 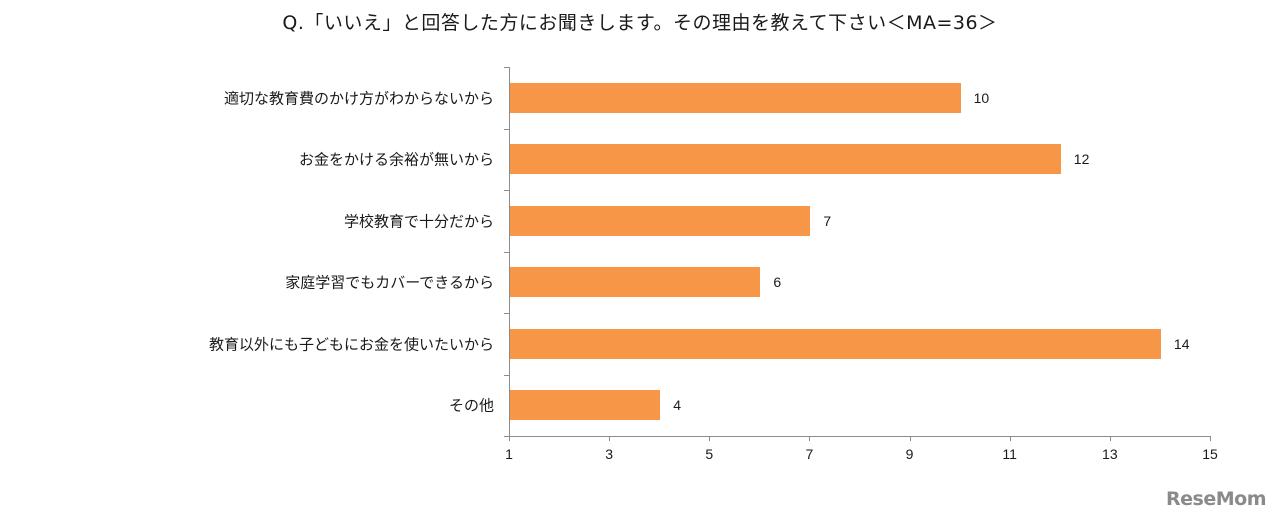 What do you see at coordinates (640, 23) in the screenshot?
I see `chart-title: Q.「いいえ」と回答した方にお聞きします。その理由を教えて下さい＜MA=36＞` at bounding box center [640, 23].